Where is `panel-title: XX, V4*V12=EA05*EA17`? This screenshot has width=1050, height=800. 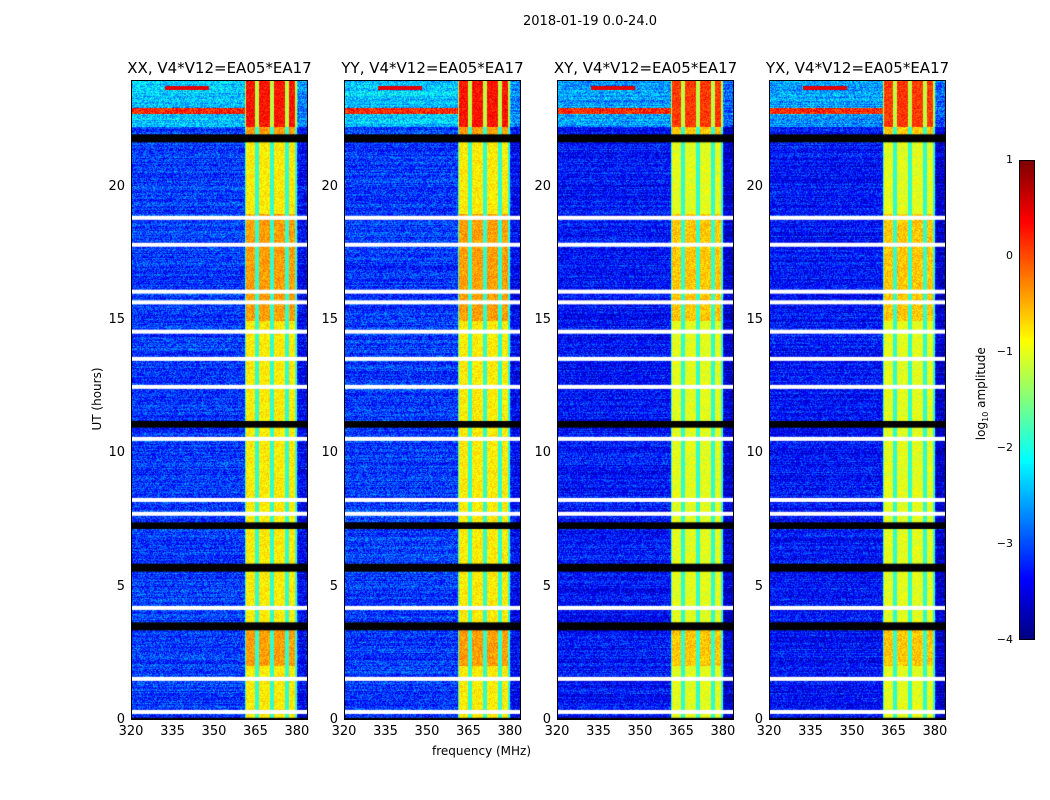 panel-title: XX, V4*V12=EA05*EA17 is located at coordinates (219, 68).